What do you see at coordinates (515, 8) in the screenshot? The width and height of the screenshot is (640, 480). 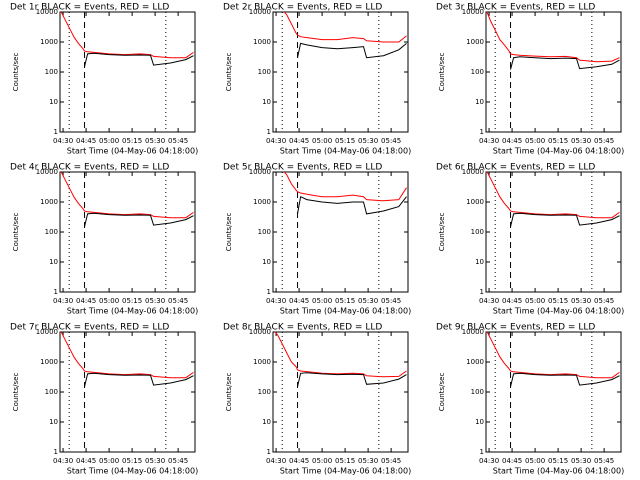 I see `panel-title: Det 3r BLACK = Events, RED = LLD` at bounding box center [515, 8].